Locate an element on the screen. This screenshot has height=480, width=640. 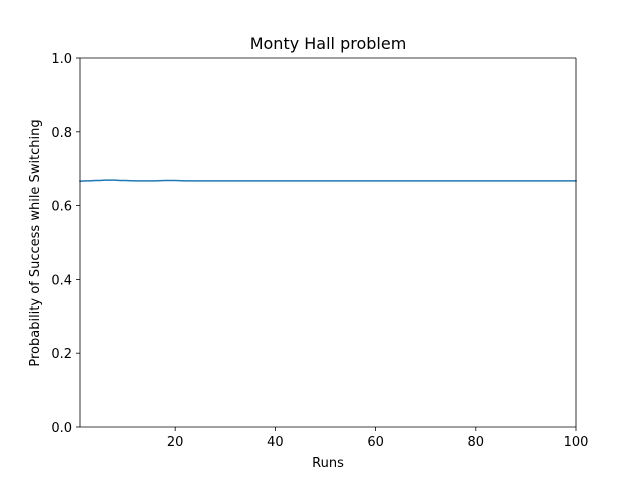
y-tick-label: 1.0 is located at coordinates (61, 59).